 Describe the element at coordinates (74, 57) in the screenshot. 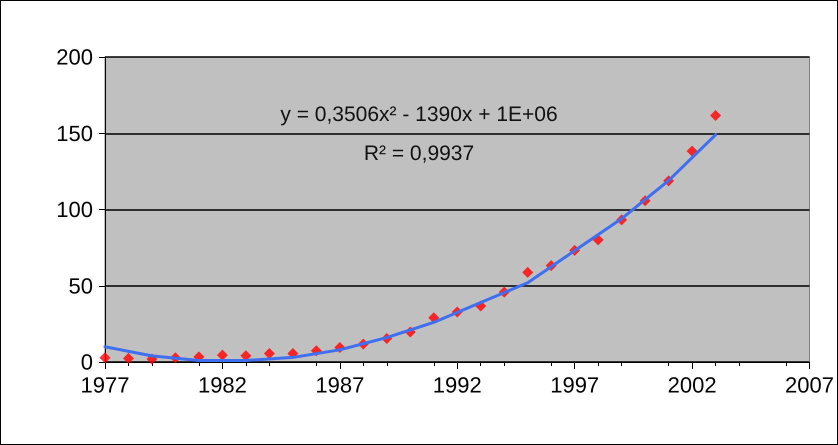

I see `y-tick-label: 200` at that location.